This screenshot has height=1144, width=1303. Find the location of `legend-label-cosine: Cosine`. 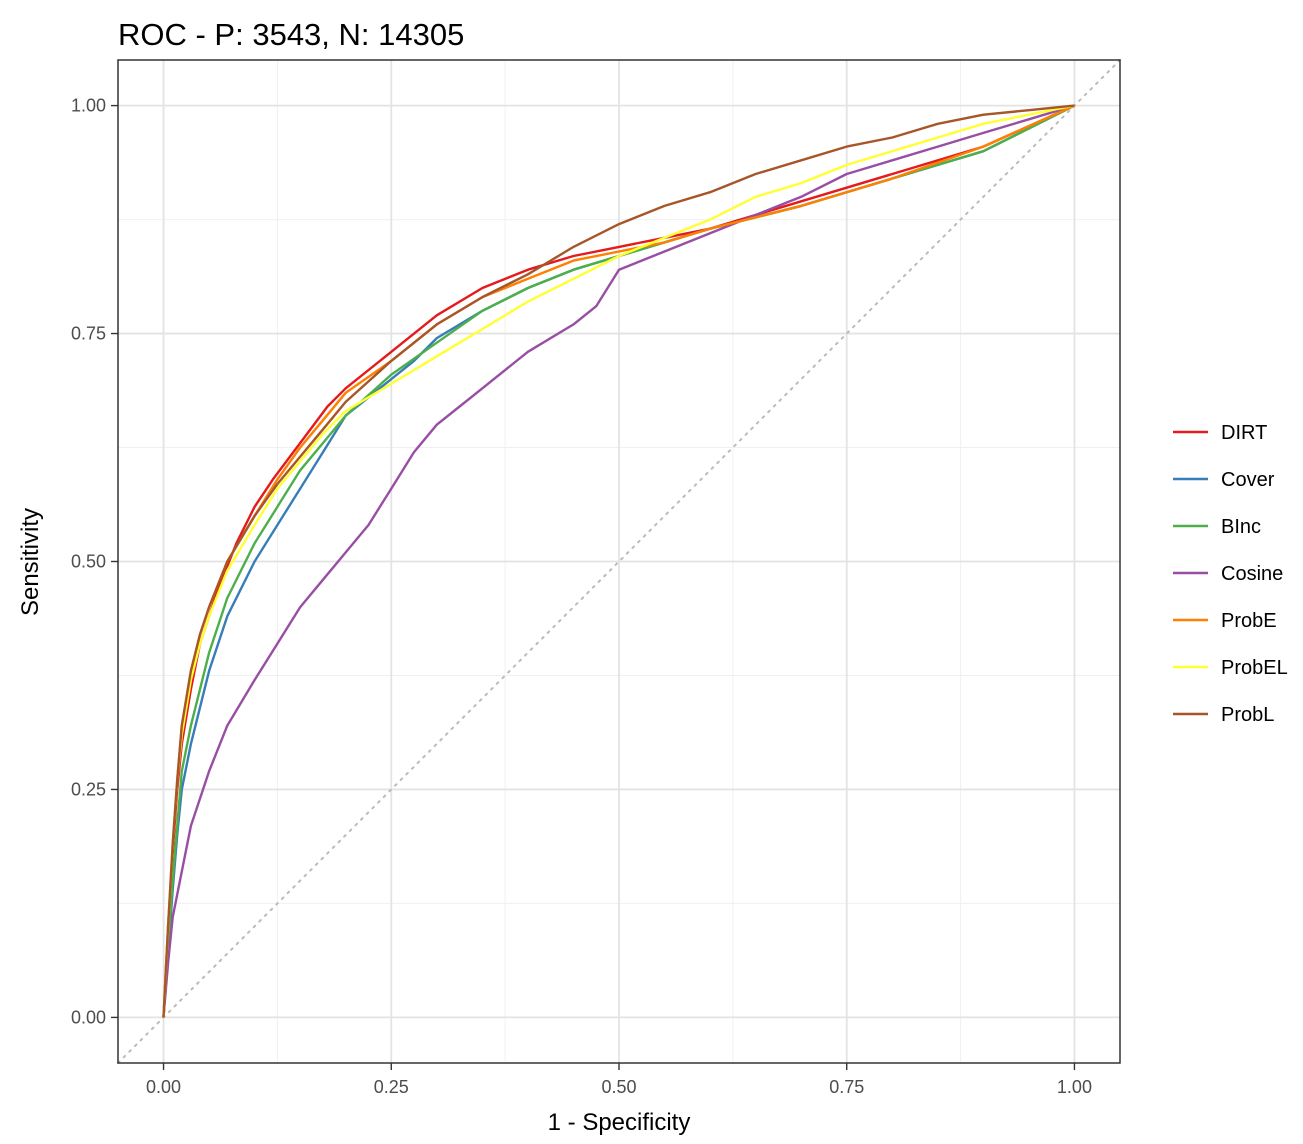

legend-label-cosine: Cosine is located at coordinates (1252, 574).